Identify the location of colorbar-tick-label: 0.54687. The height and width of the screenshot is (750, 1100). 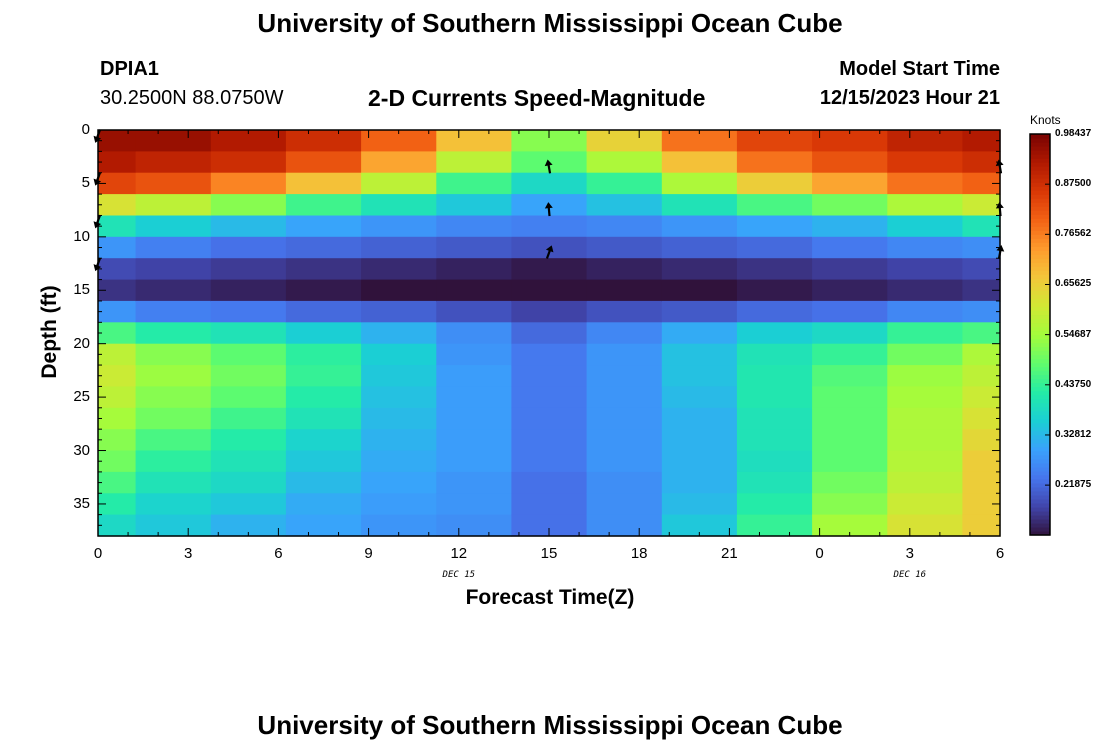
(1073, 334).